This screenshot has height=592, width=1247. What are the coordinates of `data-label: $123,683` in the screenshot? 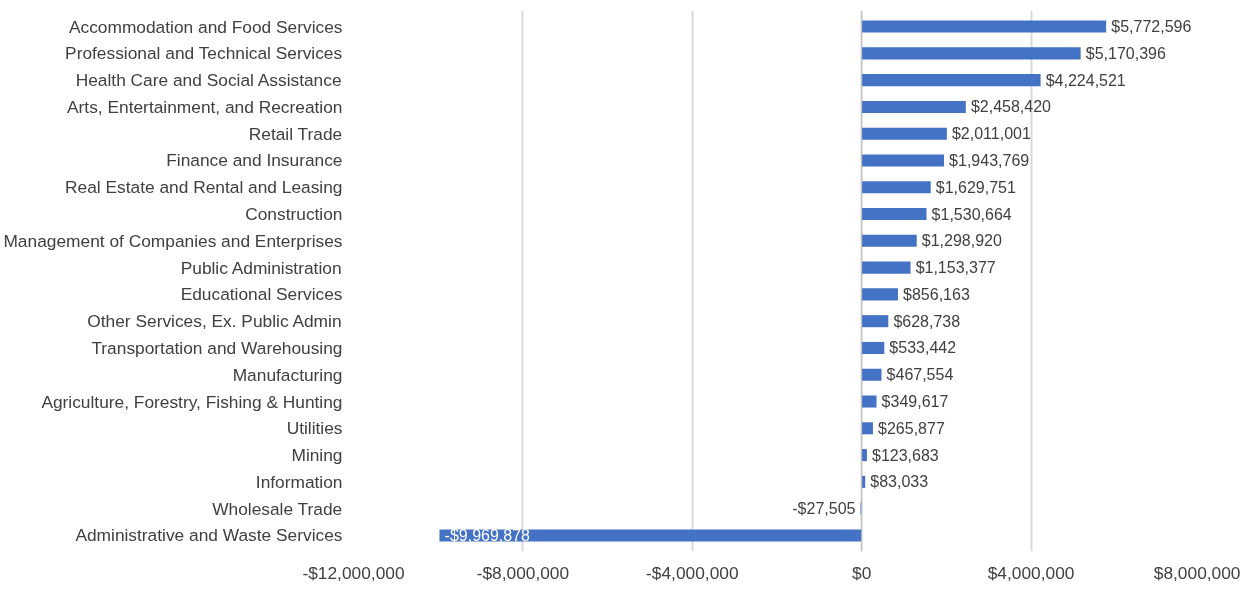 It's located at (905, 455).